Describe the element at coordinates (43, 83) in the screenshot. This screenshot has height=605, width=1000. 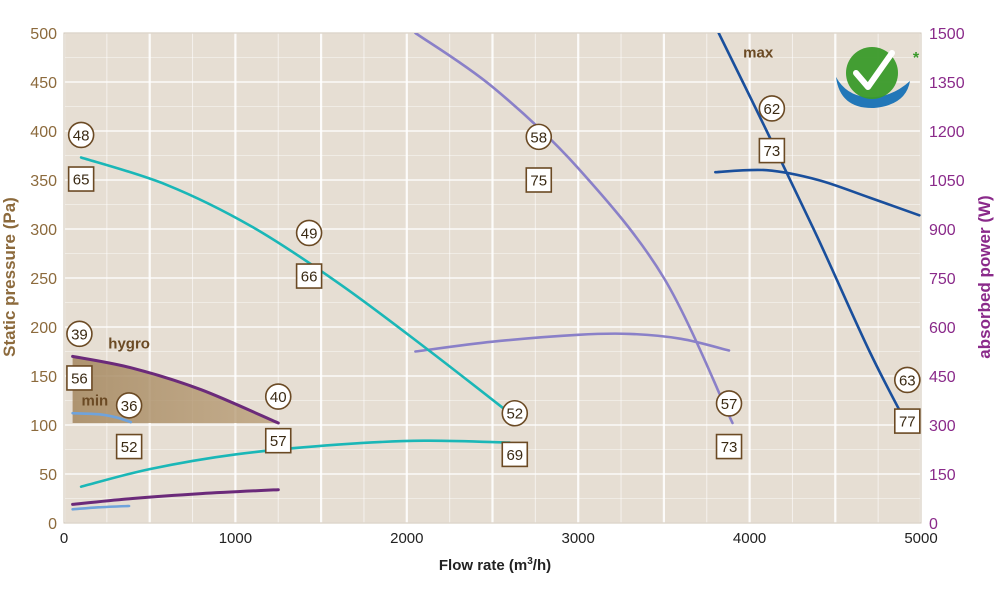
I see `y-tick-label: 450` at that location.